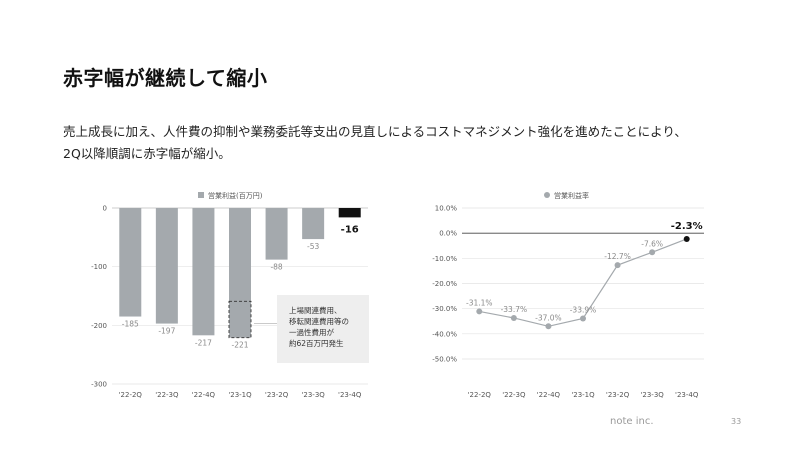 The image size is (800, 450). What do you see at coordinates (147, 153) in the screenshot?
I see `description-line-2: 2Q以降順調に赤字幅が縮小。` at bounding box center [147, 153].